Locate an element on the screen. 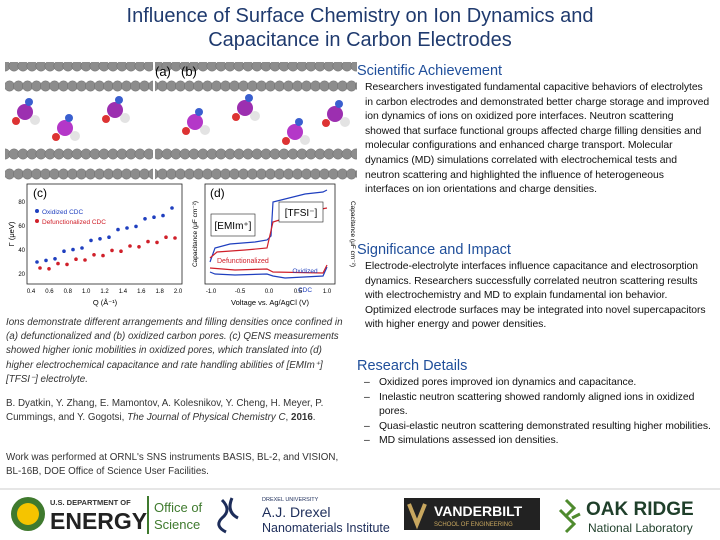 Image resolution: width=720 pixels, height=540 pixels. citation-year: 2016 is located at coordinates (302, 418).